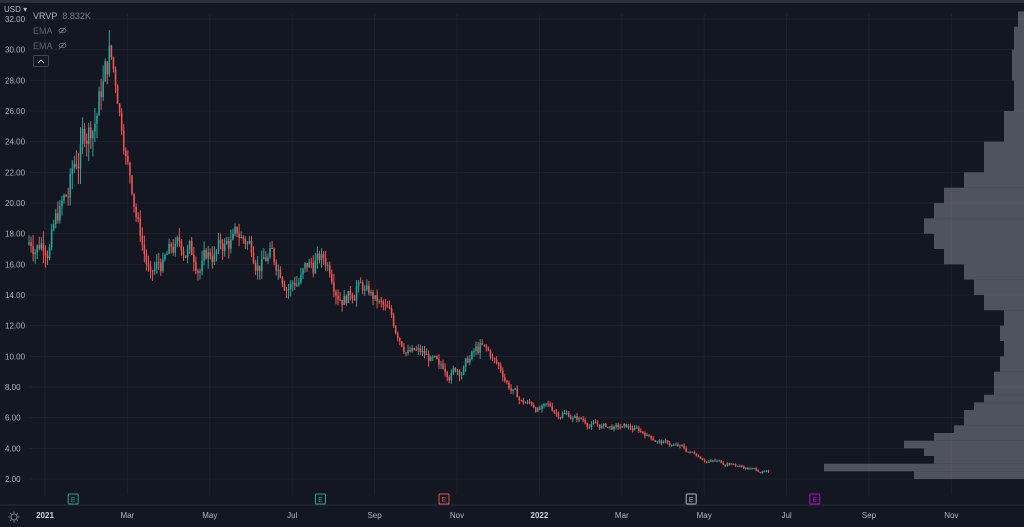  I want to click on collapse-legend-button, so click(41, 61).